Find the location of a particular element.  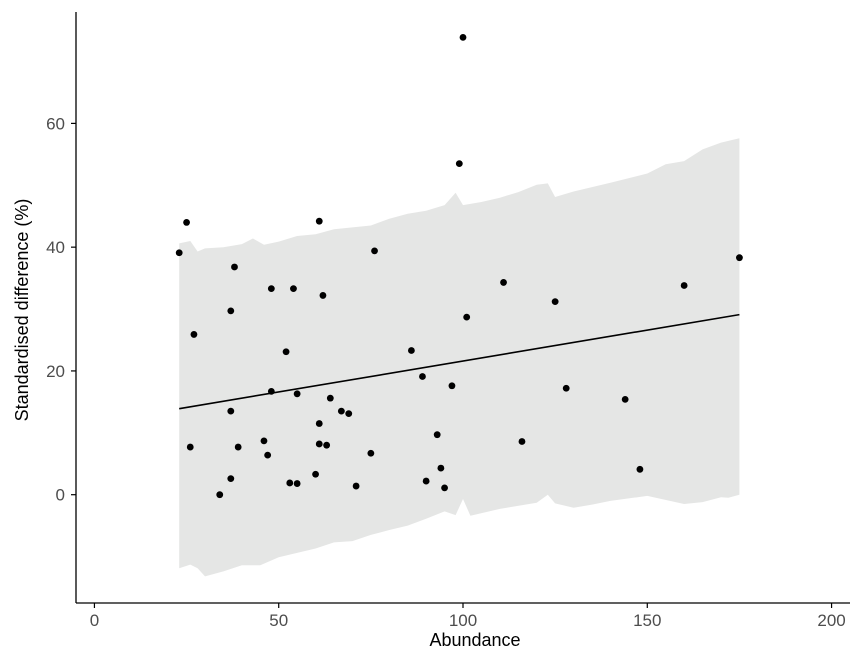

x-tick-label: 100 is located at coordinates (463, 620).